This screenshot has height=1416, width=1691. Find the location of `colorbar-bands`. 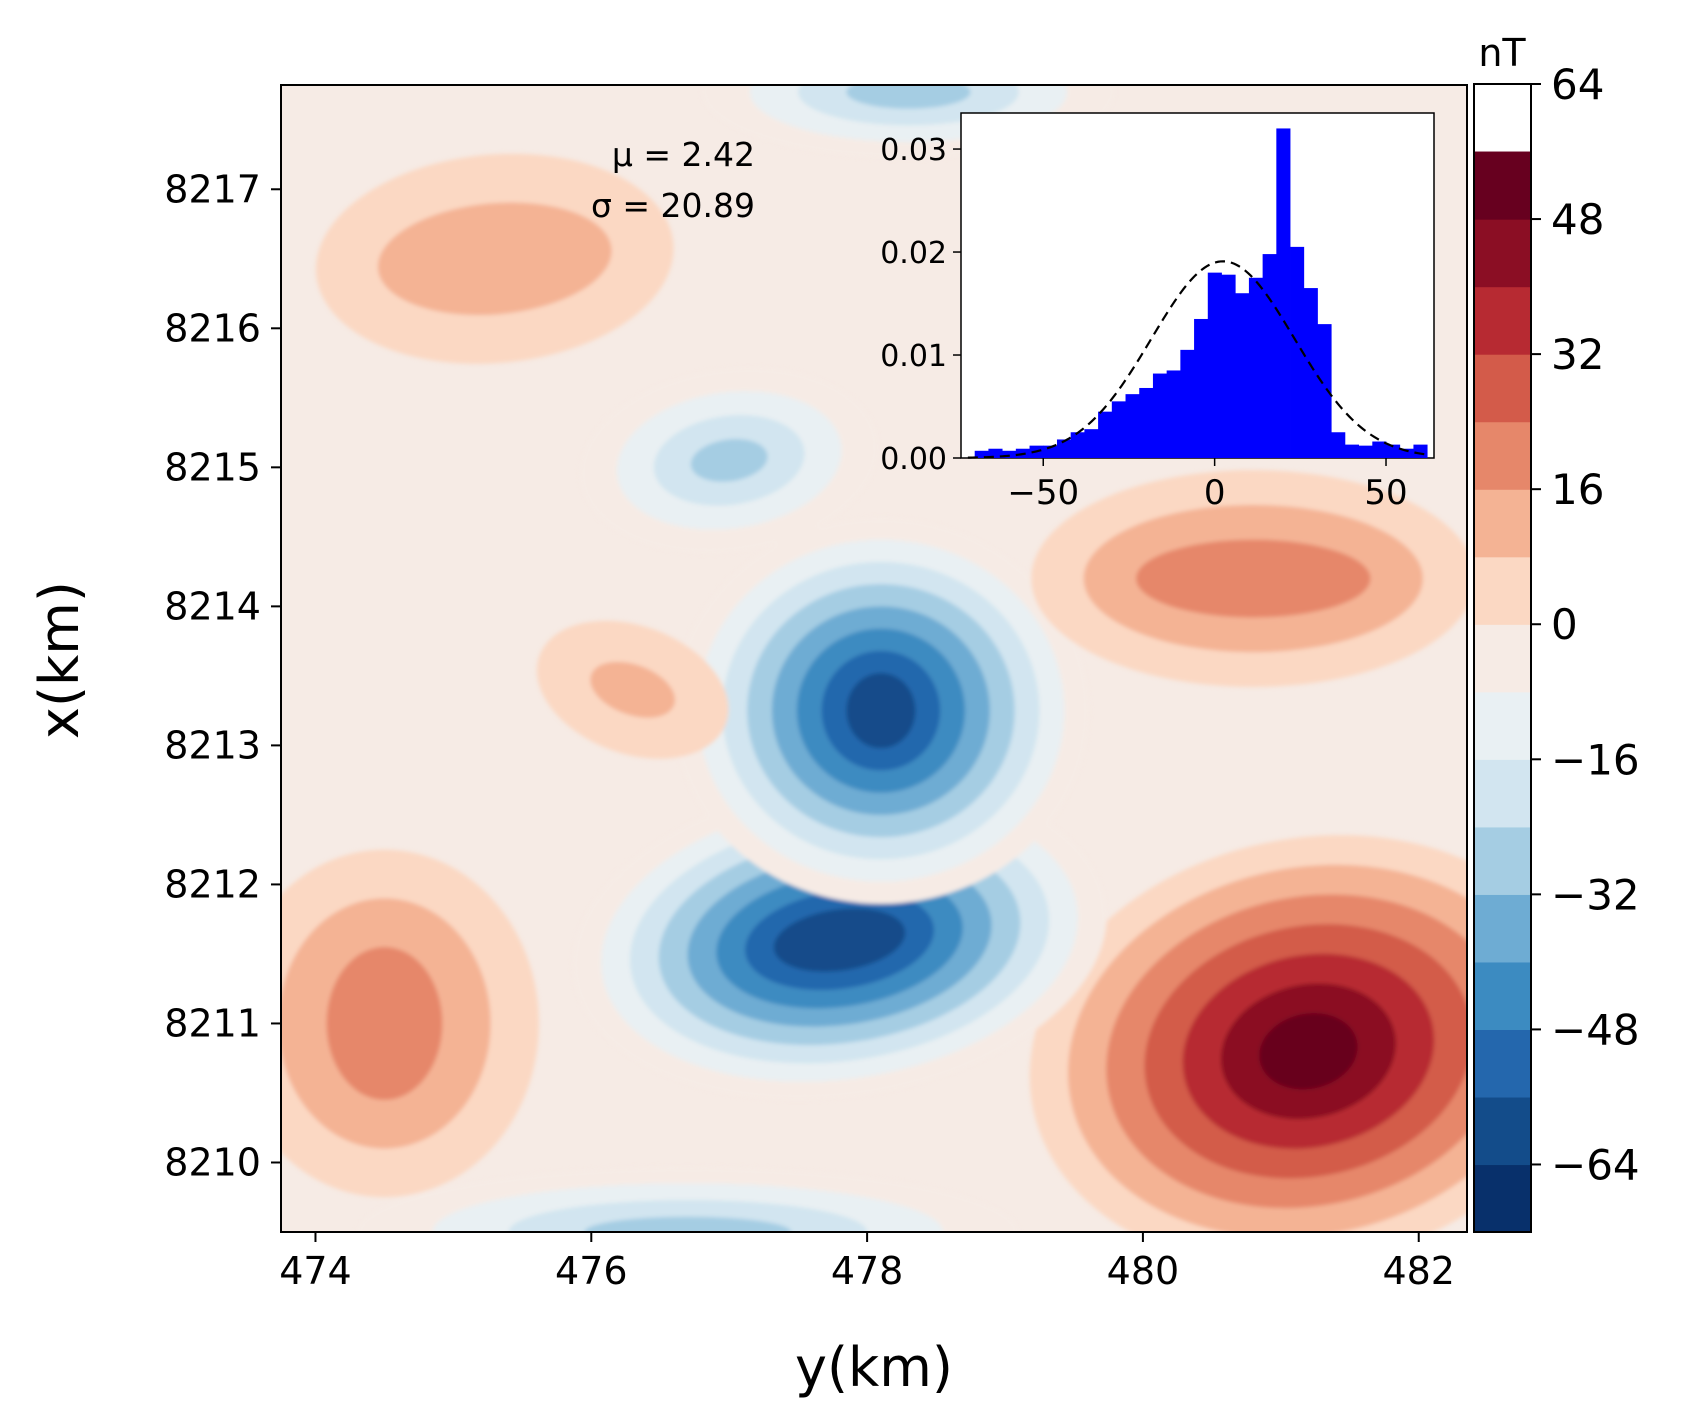

colorbar-bands is located at coordinates (1502, 692).